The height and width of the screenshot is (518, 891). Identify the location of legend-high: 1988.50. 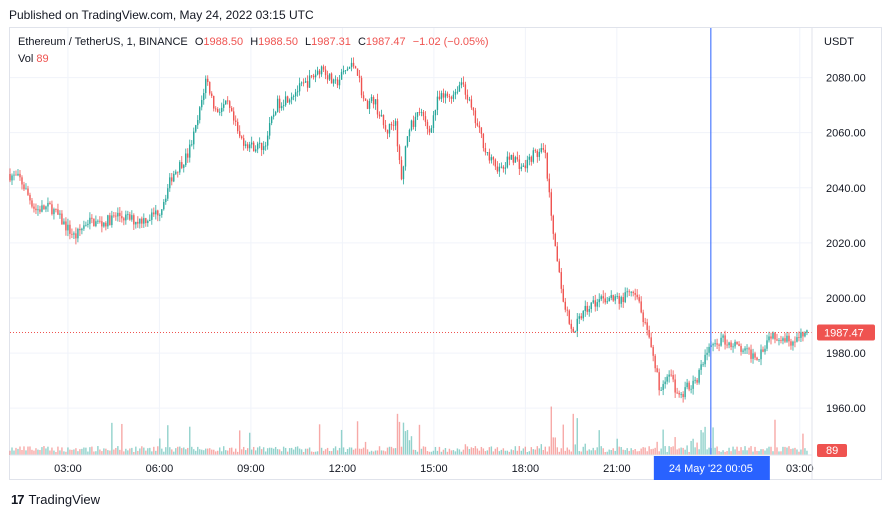
(278, 42).